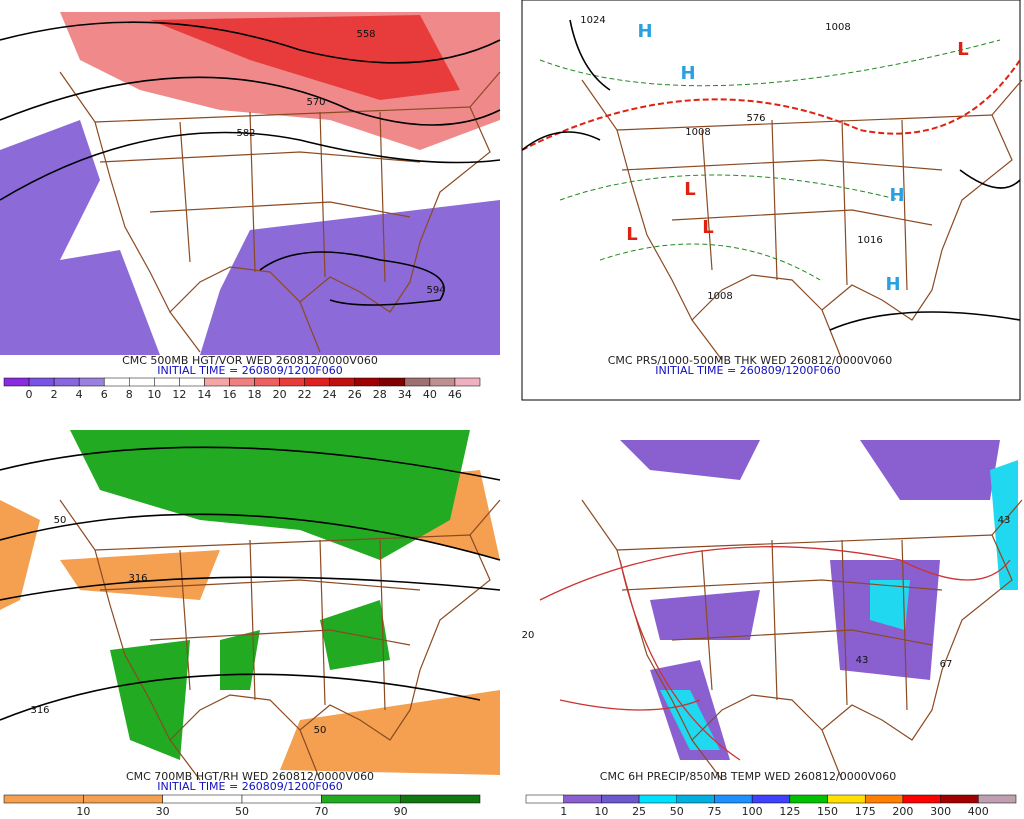 This screenshot has height=819, width=1024. Describe the element at coordinates (771, 806) in the screenshot. I see `colorbar: 1 10 25 50 75 100 125 150 175 200 300 400` at that location.